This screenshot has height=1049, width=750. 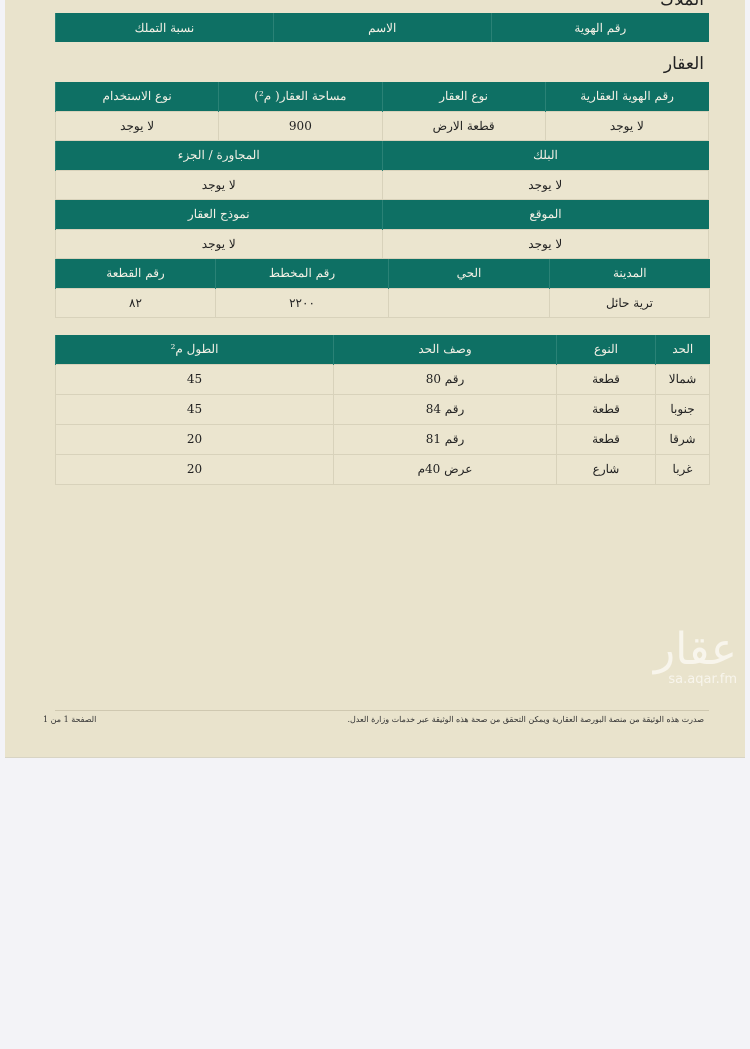 What do you see at coordinates (545, 214) in the screenshot?
I see `header-cell: الموقع` at bounding box center [545, 214].